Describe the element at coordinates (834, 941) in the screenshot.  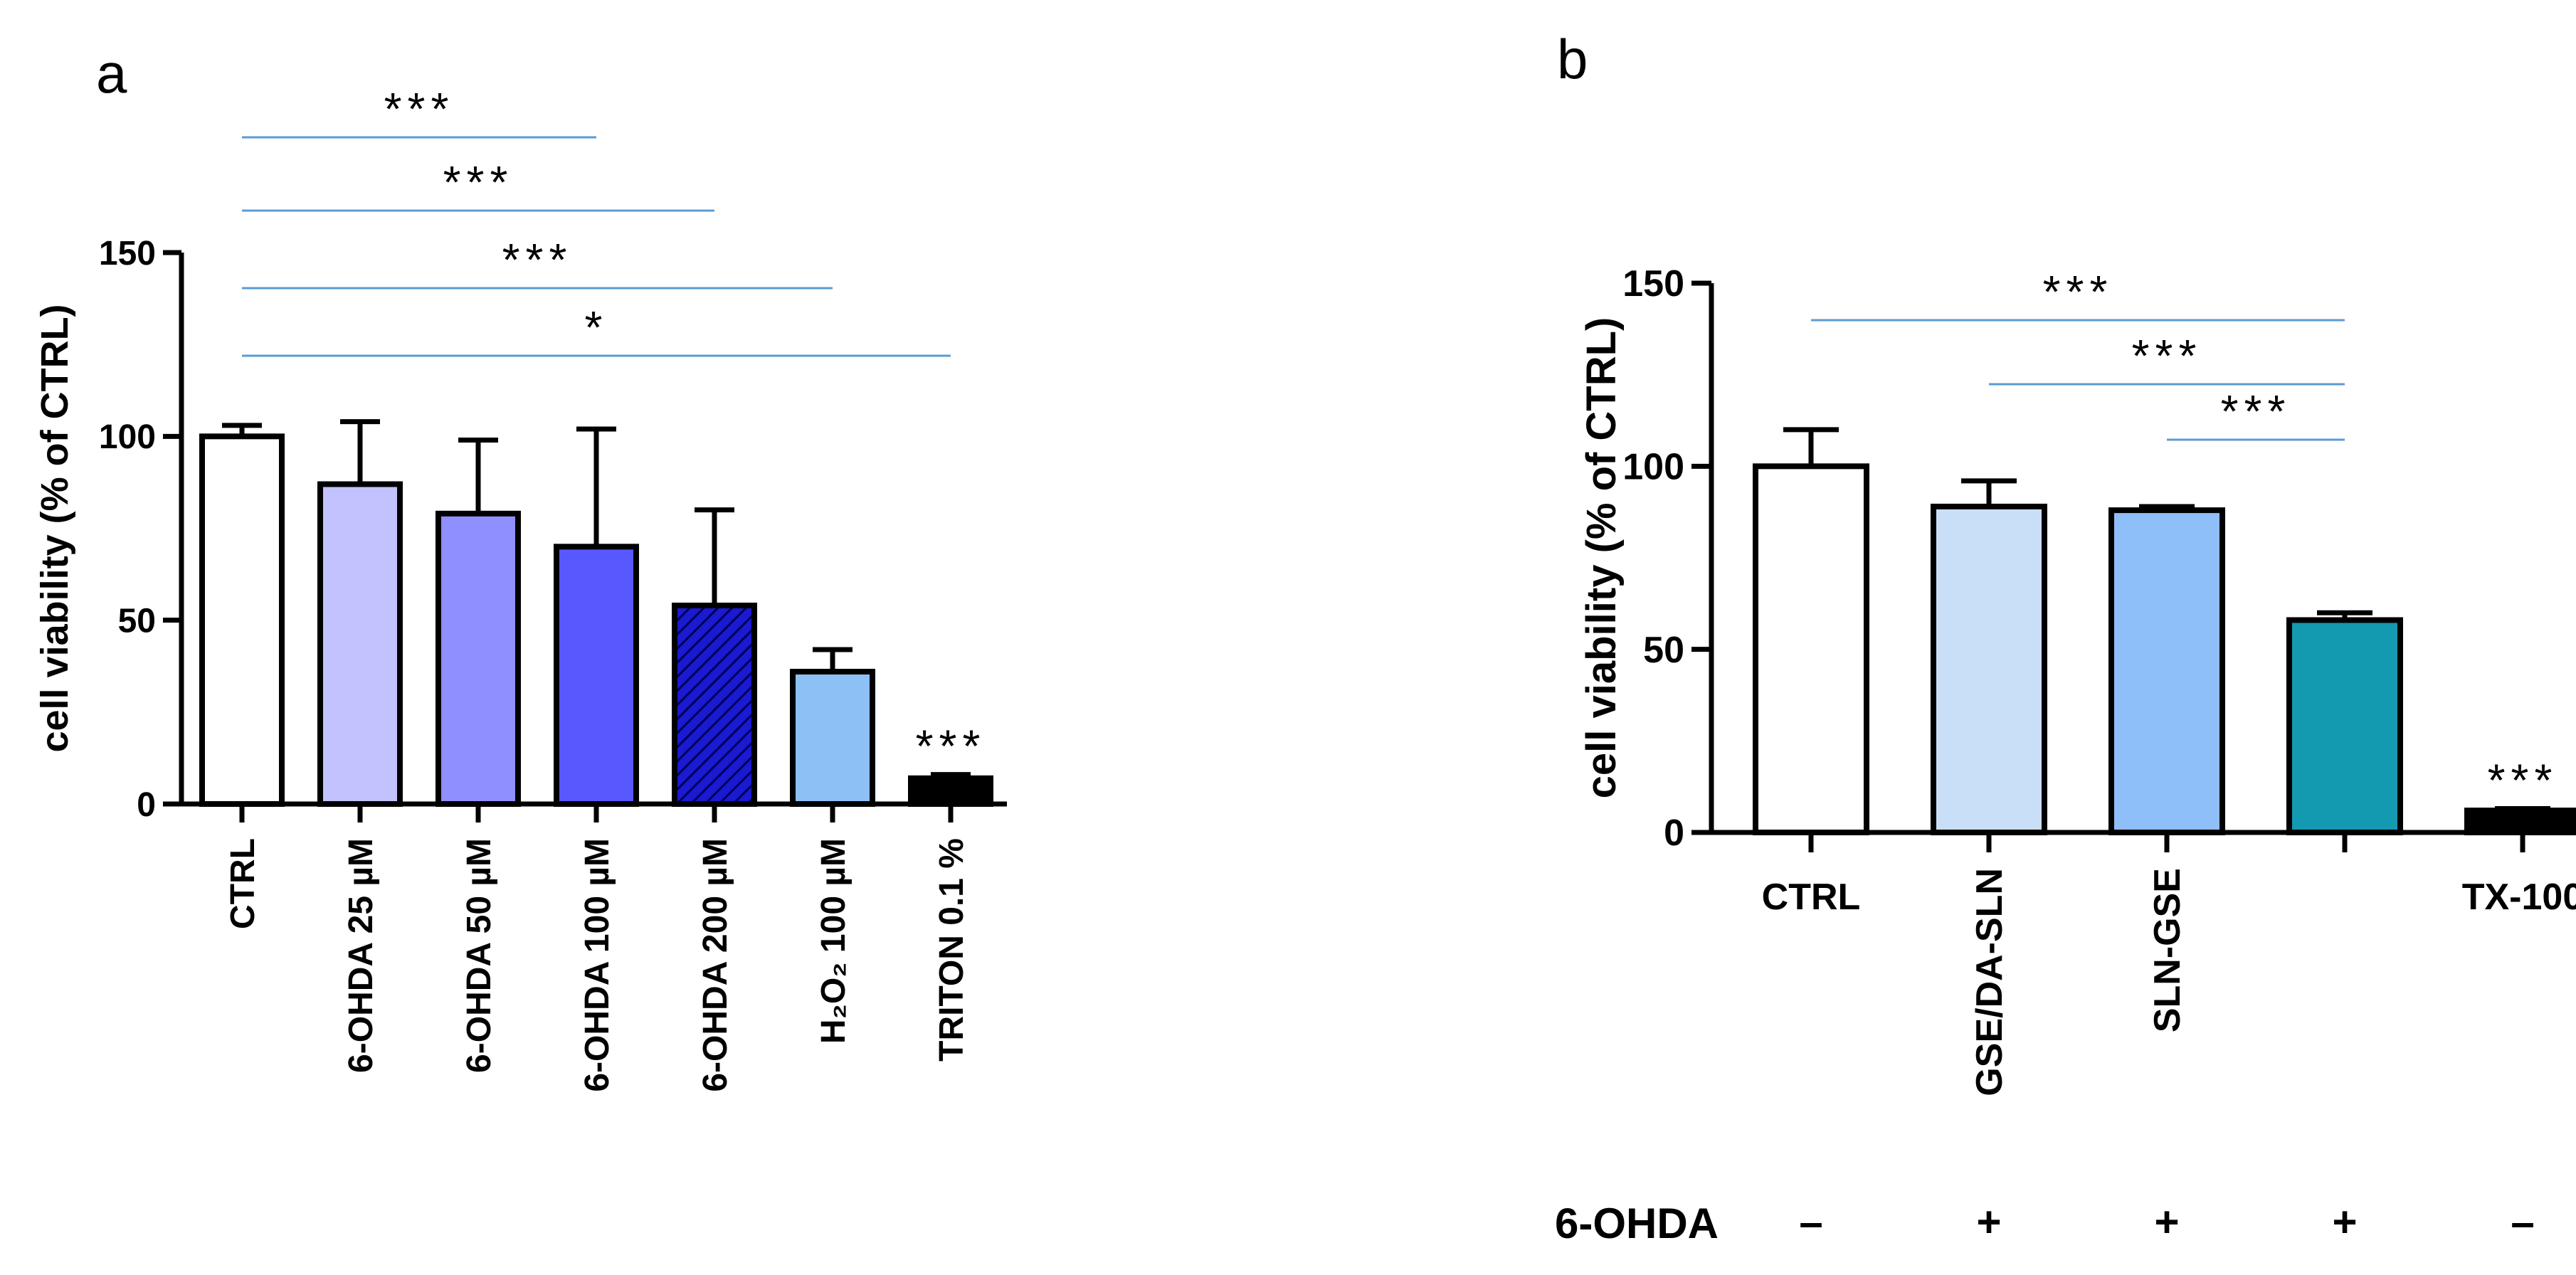
I see `category-label: H₂O₂ 100 µM` at that location.